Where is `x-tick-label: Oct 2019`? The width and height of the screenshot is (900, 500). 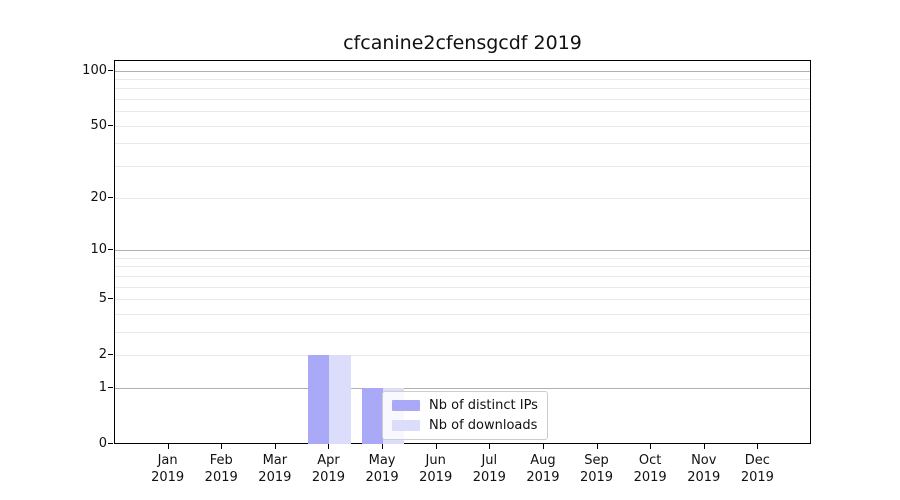
x-tick-label: Oct 2019 is located at coordinates (650, 469).